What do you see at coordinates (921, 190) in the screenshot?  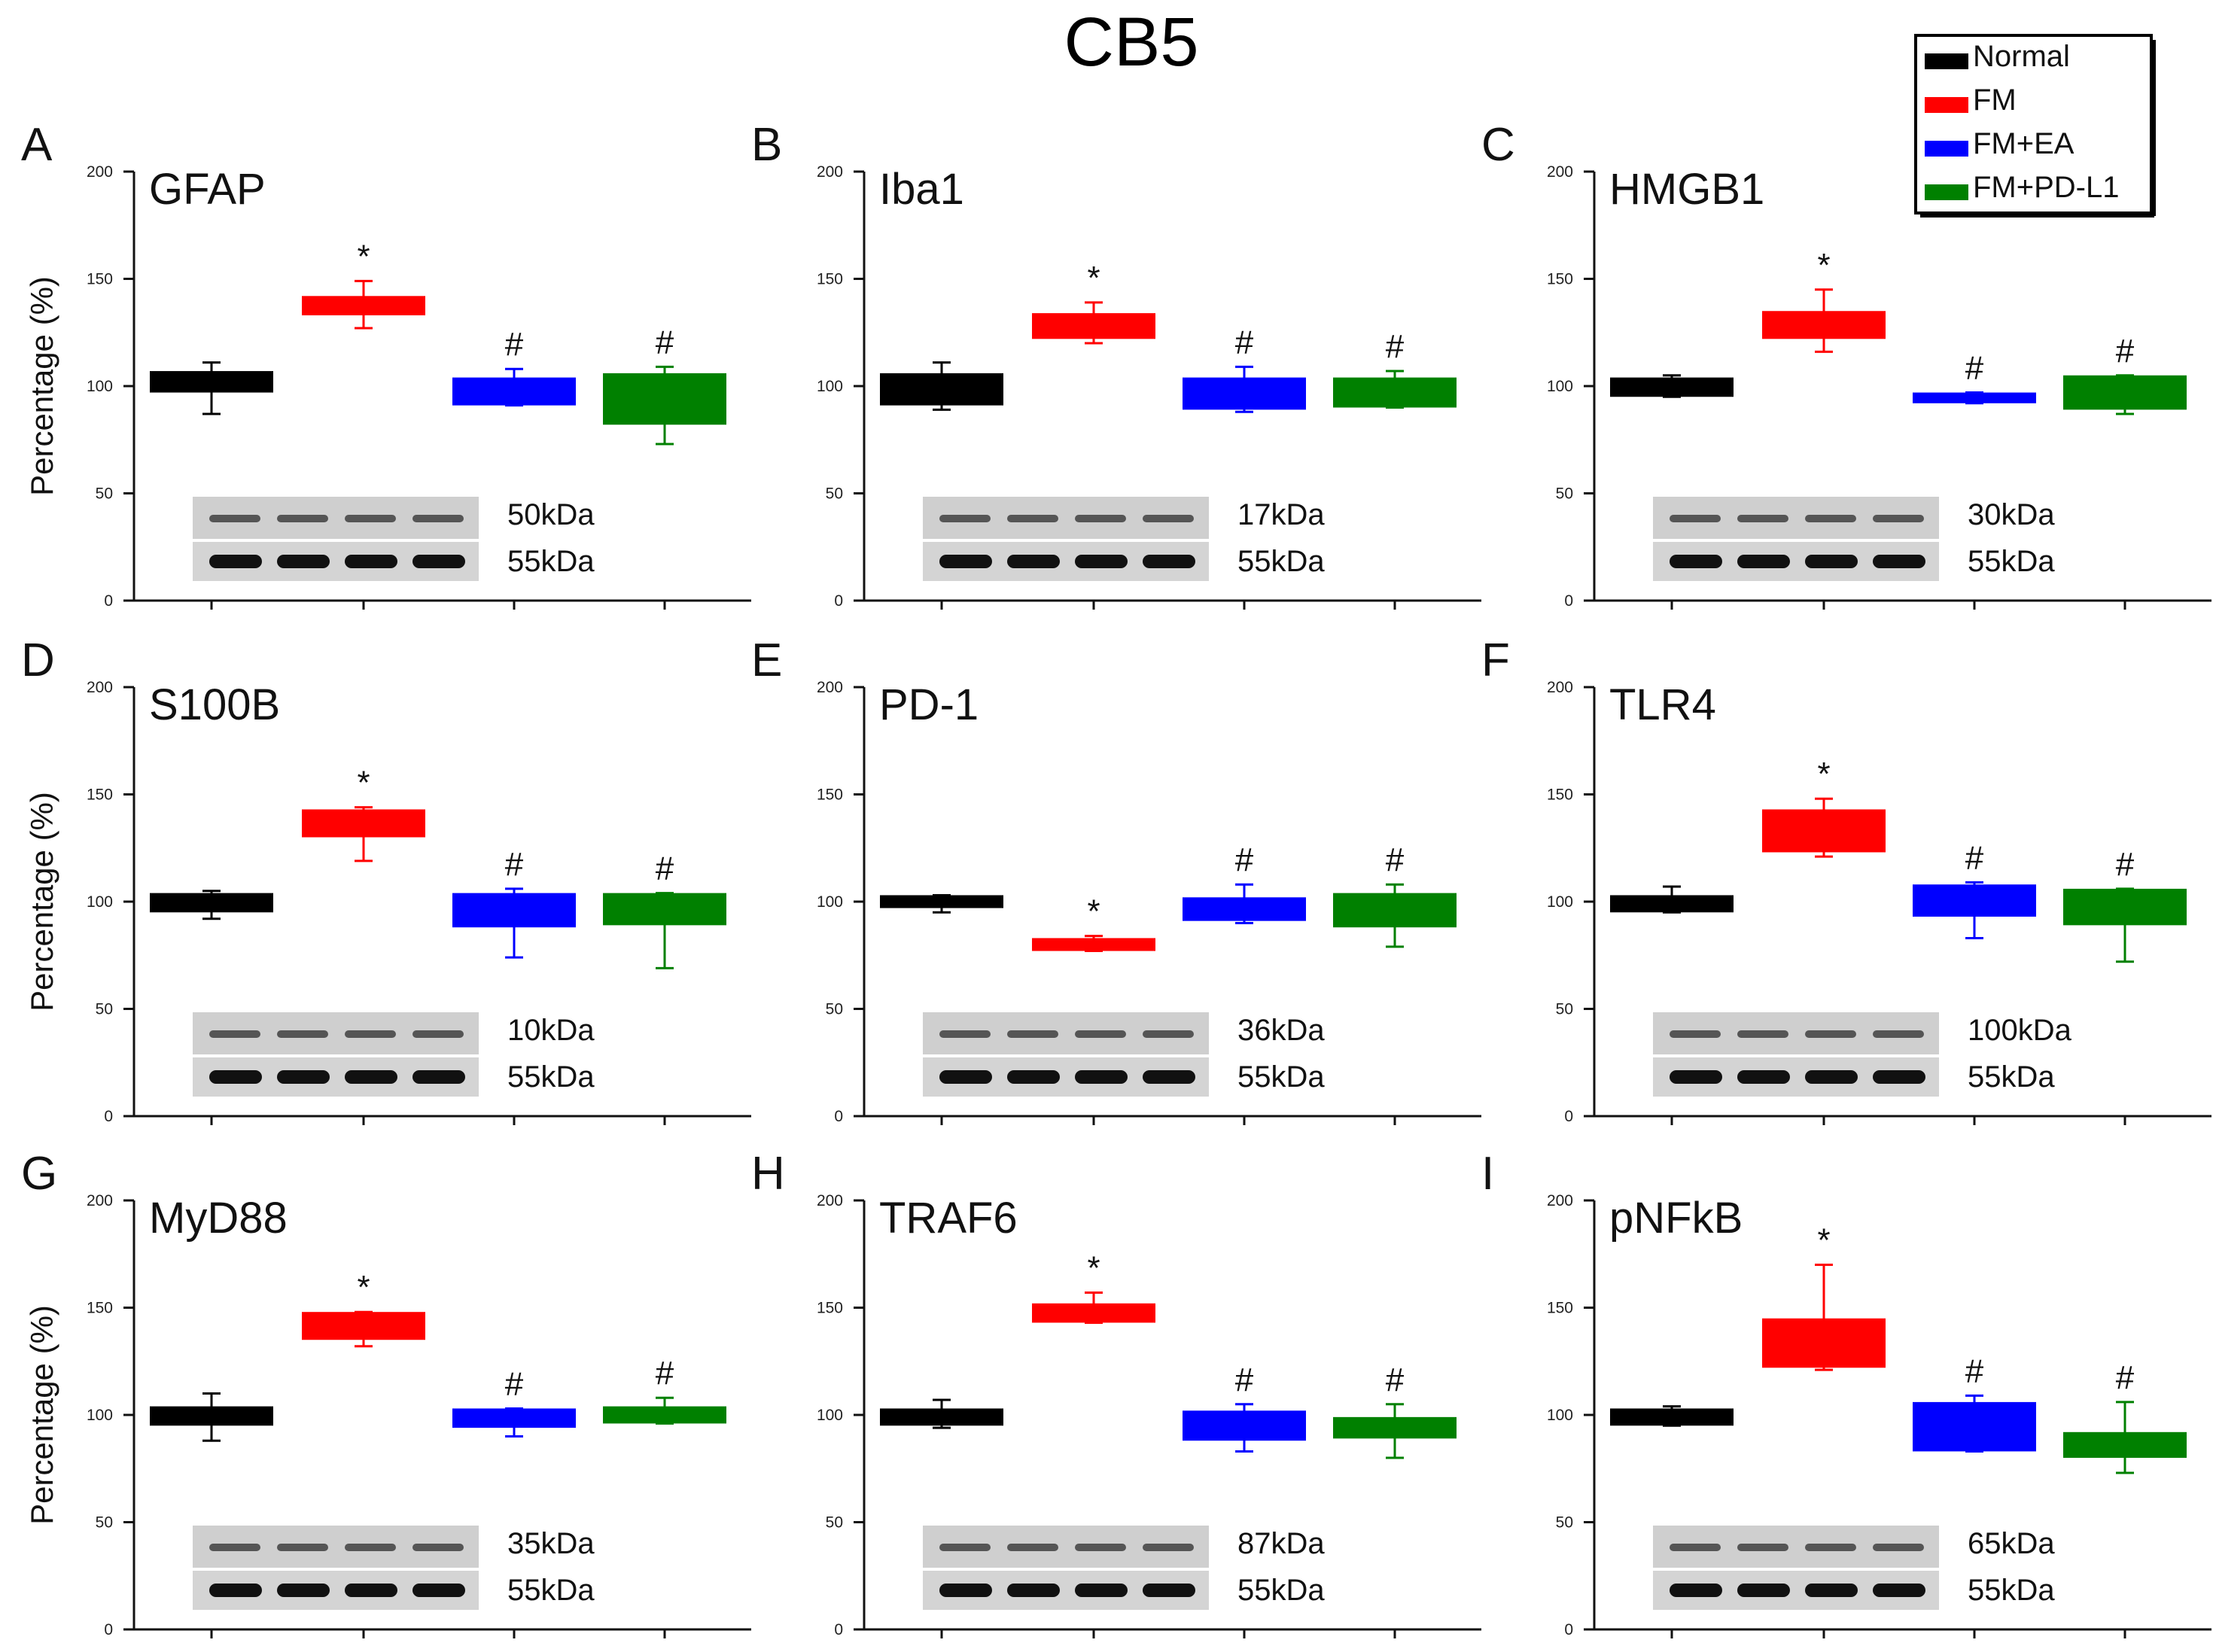 I see `panel-title: Iba1` at bounding box center [921, 190].